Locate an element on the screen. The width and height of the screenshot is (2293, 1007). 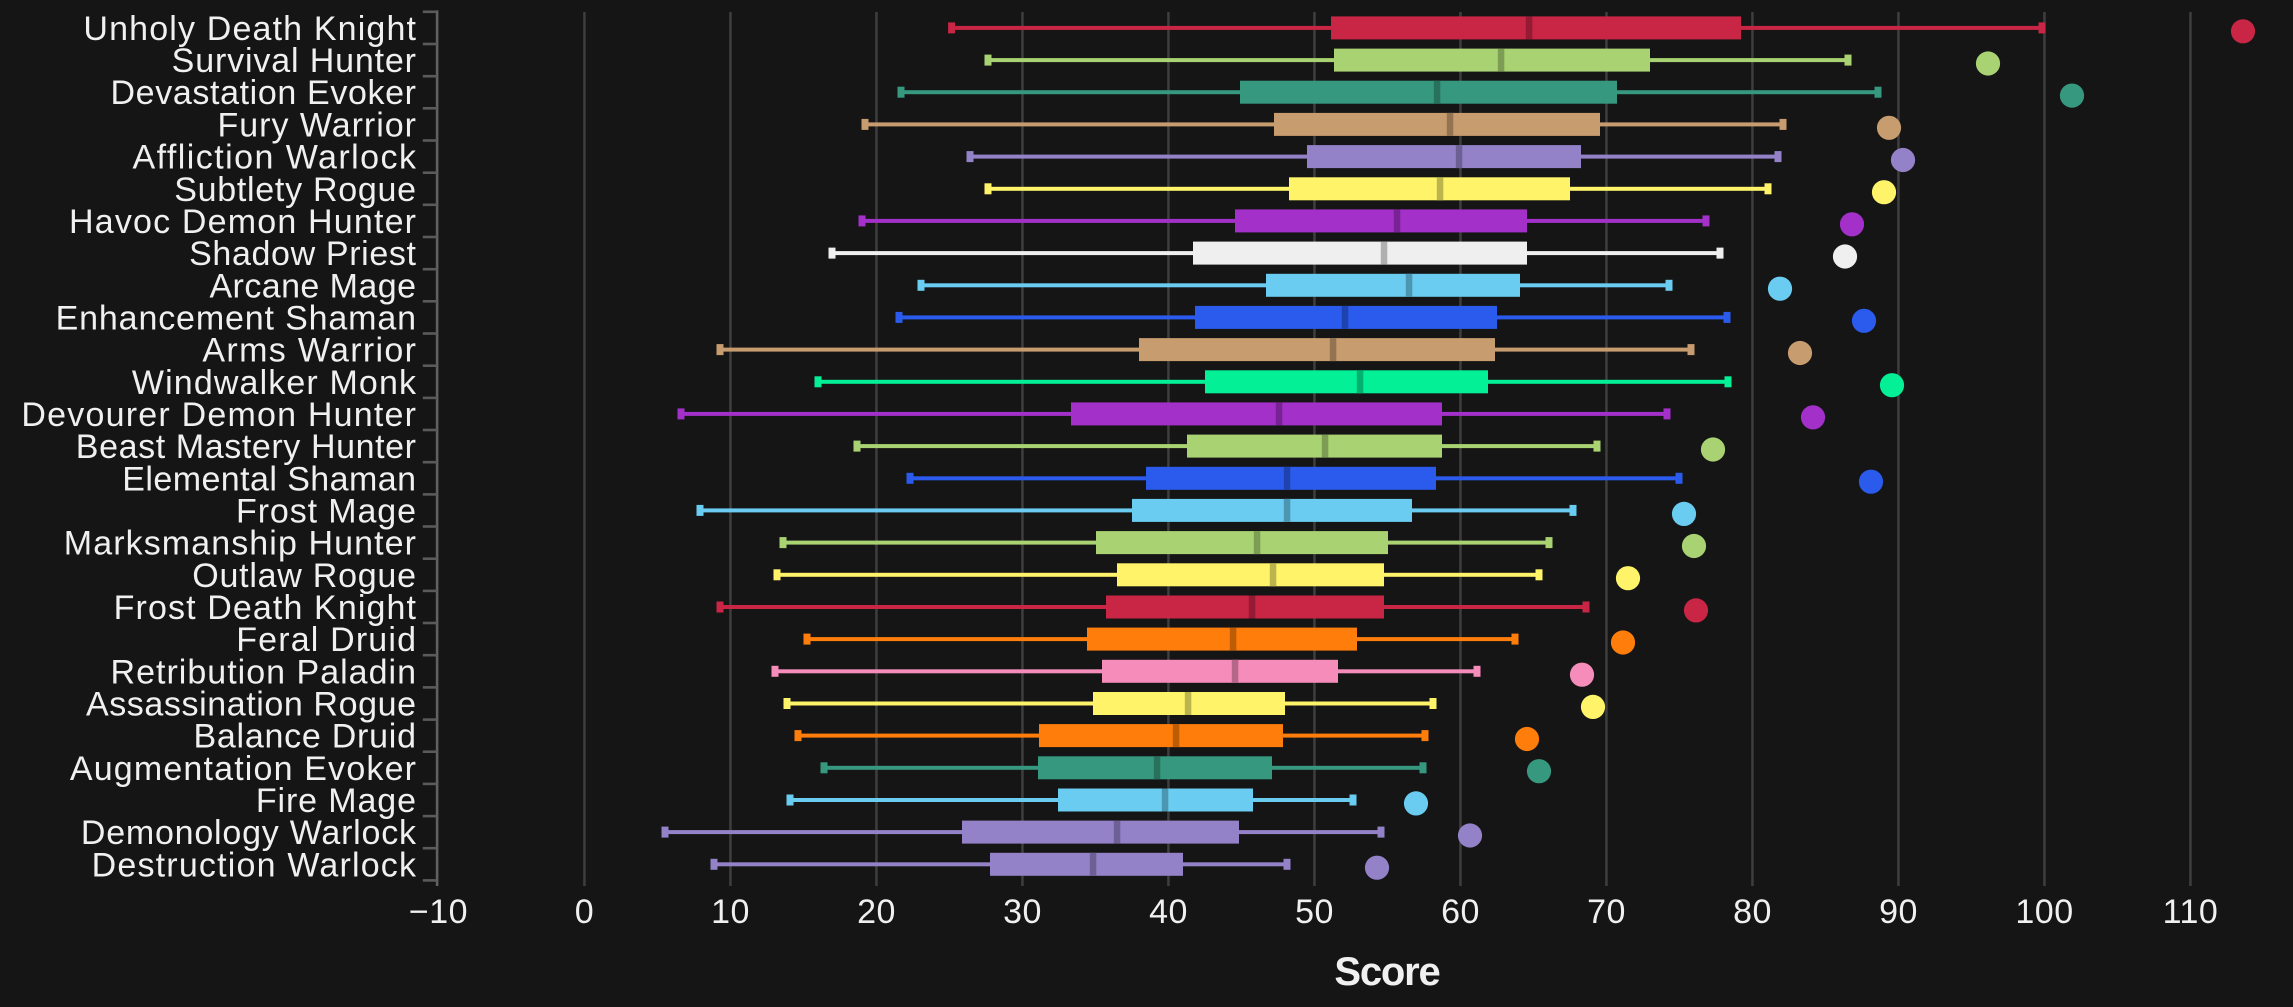
svg-text: Elemental Shaman is located at coordinates (269, 479).